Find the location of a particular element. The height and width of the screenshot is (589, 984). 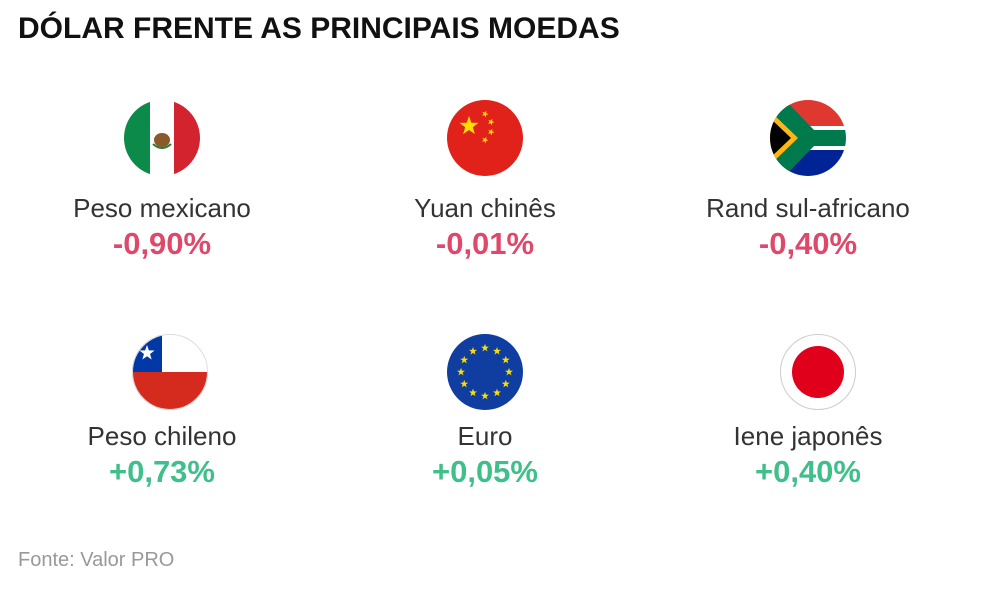

currency-name: Peso mexicano is located at coordinates (162, 208).